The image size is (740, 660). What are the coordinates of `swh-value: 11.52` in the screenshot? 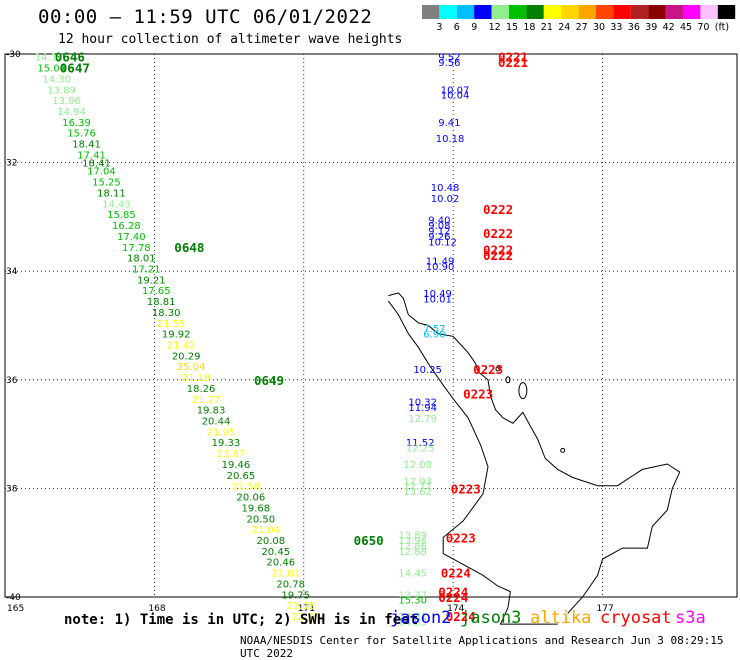 It's located at (420, 443).